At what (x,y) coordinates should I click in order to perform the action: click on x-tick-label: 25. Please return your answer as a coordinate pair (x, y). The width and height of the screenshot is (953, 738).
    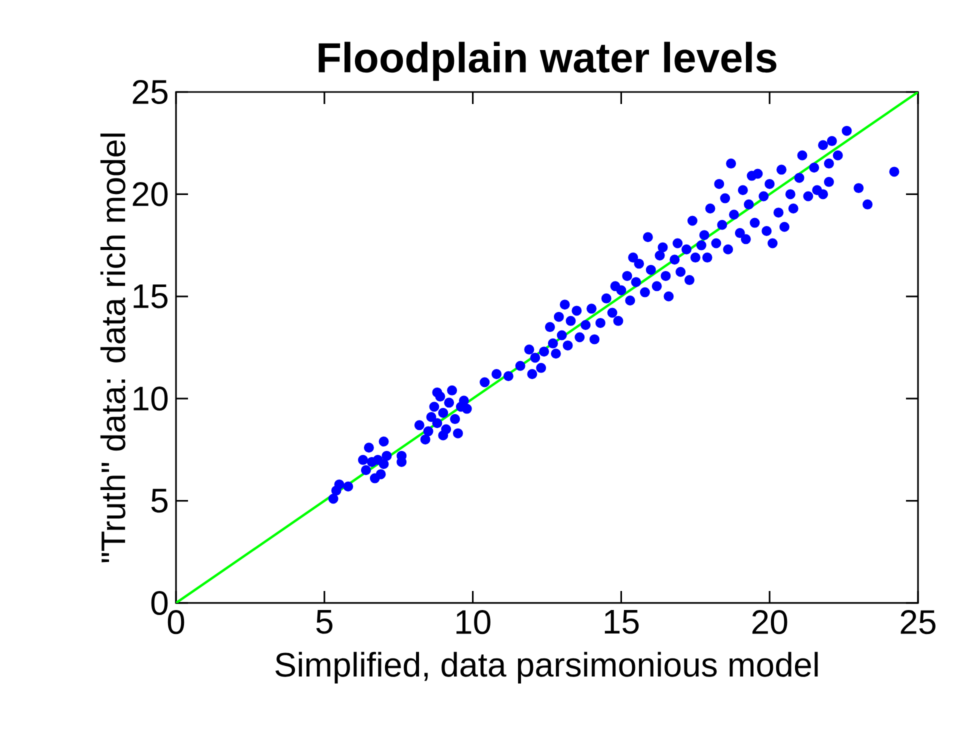
    Looking at the image, I should click on (918, 622).